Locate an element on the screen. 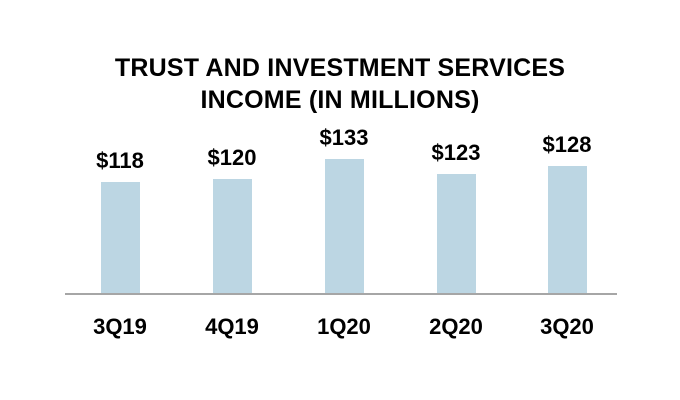 The image size is (680, 400). chart-title-line-1: TRUST AND INVESTMENT SERVICES is located at coordinates (340, 68).